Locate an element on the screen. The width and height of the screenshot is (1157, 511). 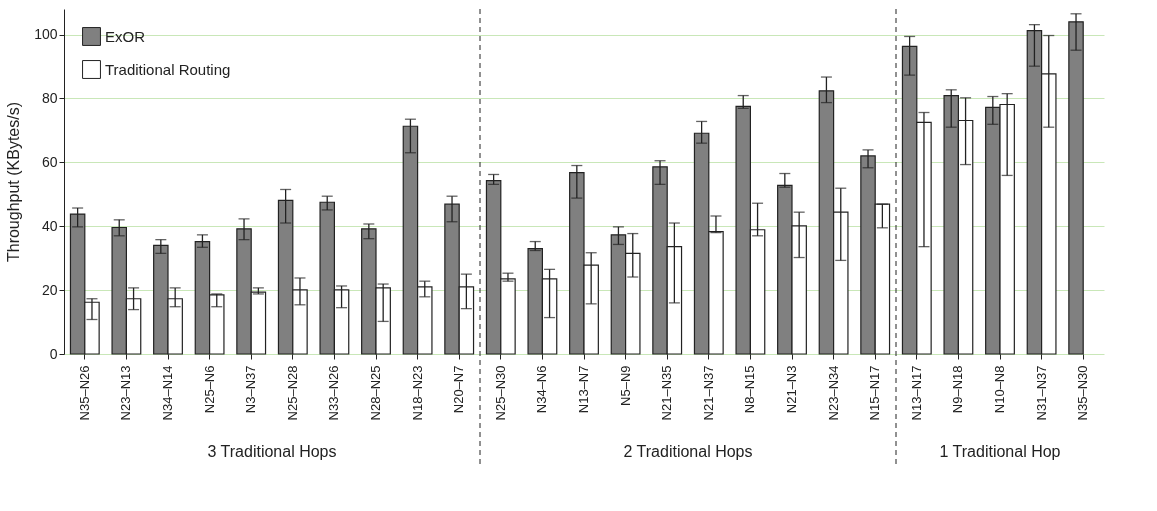
x-tick-label: N9–N18 is located at coordinates (958, 389).